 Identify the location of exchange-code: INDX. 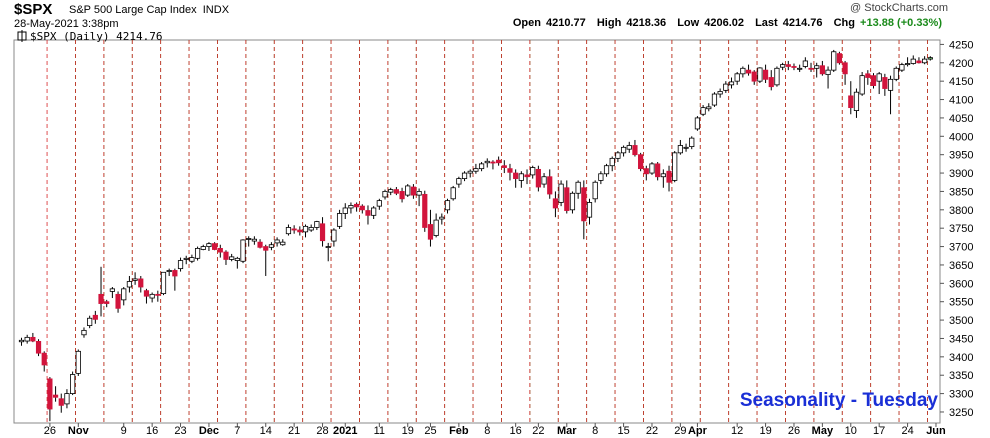
(216, 10).